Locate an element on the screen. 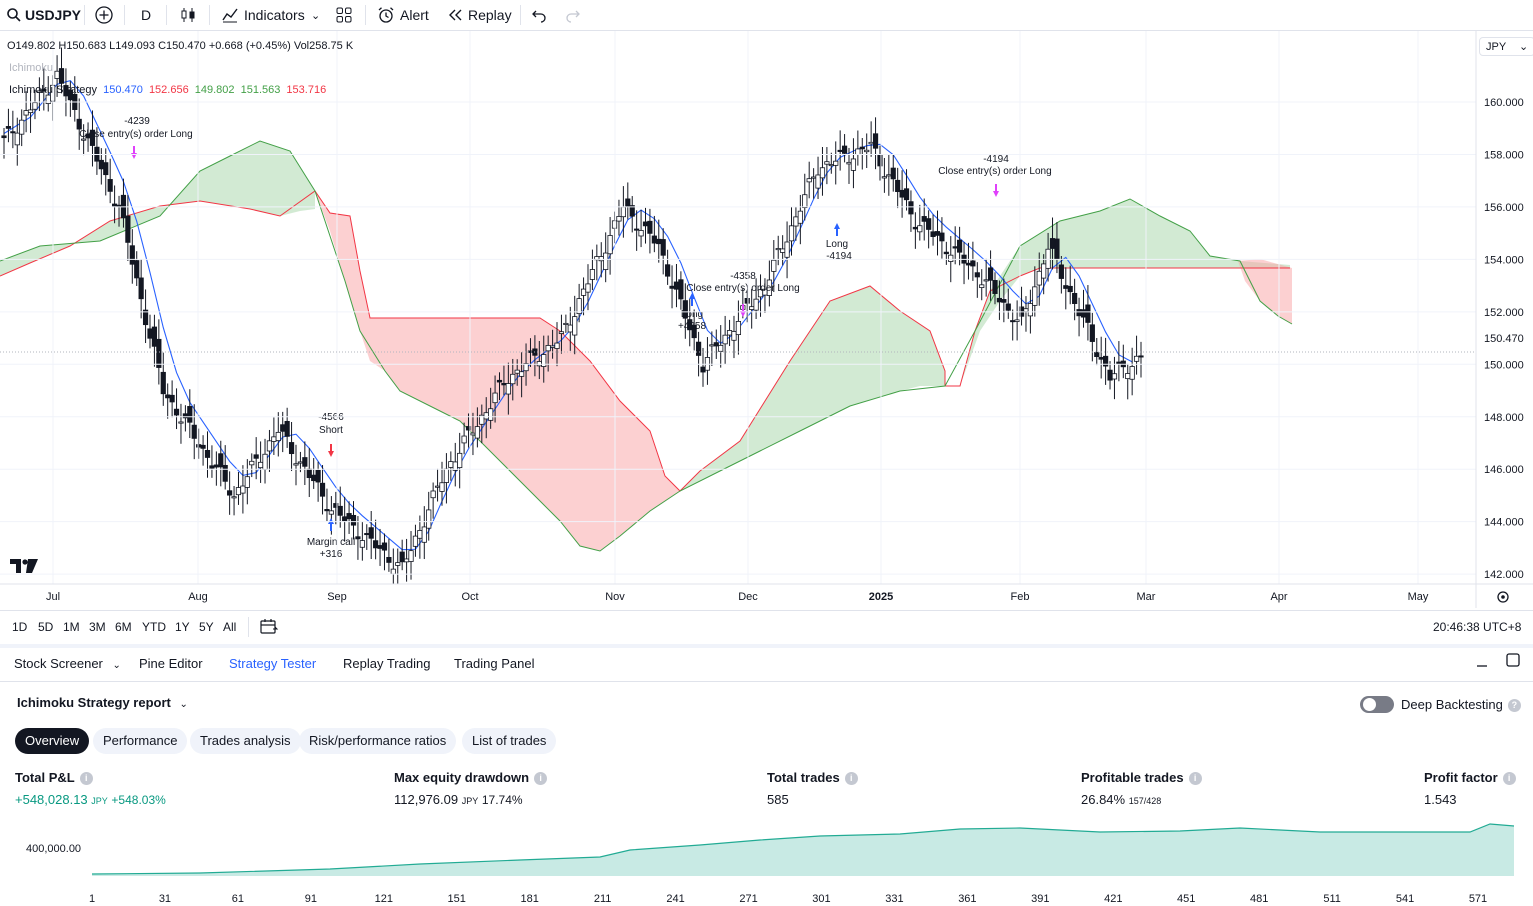 This screenshot has width=1533, height=906. report-title-dropdown: Ichimoku Strategy report ⌄ is located at coordinates (102, 702).